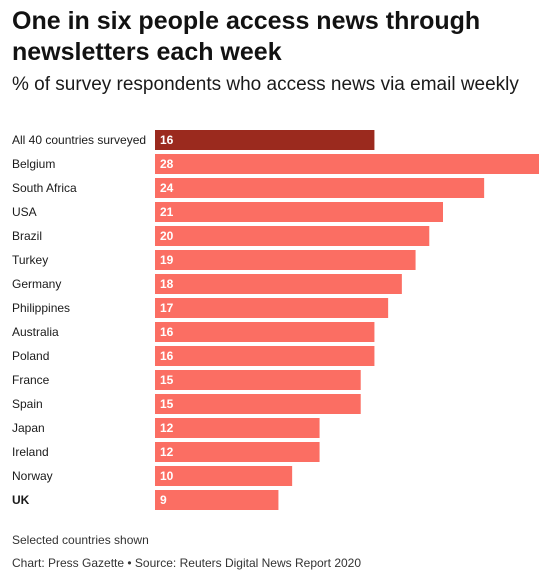  What do you see at coordinates (30, 356) in the screenshot?
I see `category-label-poland: Poland` at bounding box center [30, 356].